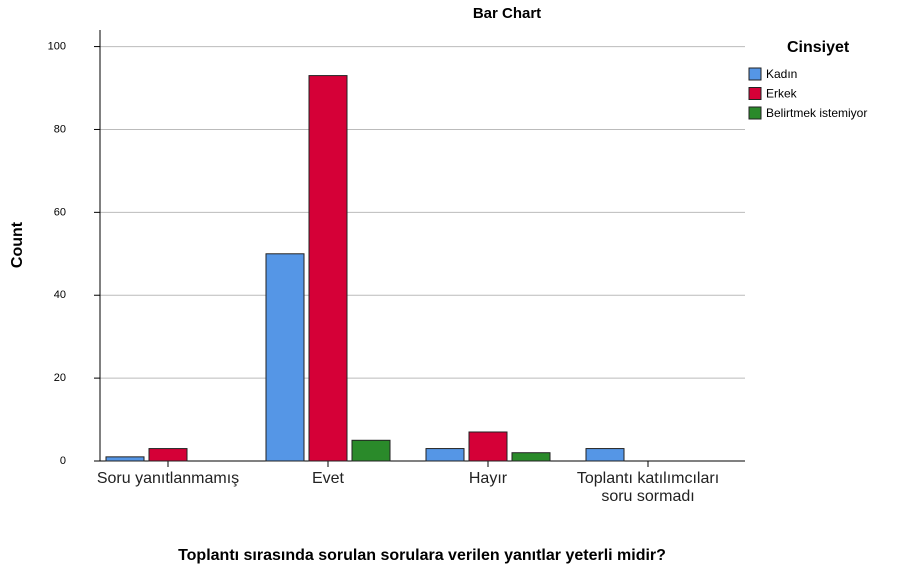 The width and height of the screenshot is (900, 571). Describe the element at coordinates (60, 212) in the screenshot. I see `y-tick-label: 60` at that location.